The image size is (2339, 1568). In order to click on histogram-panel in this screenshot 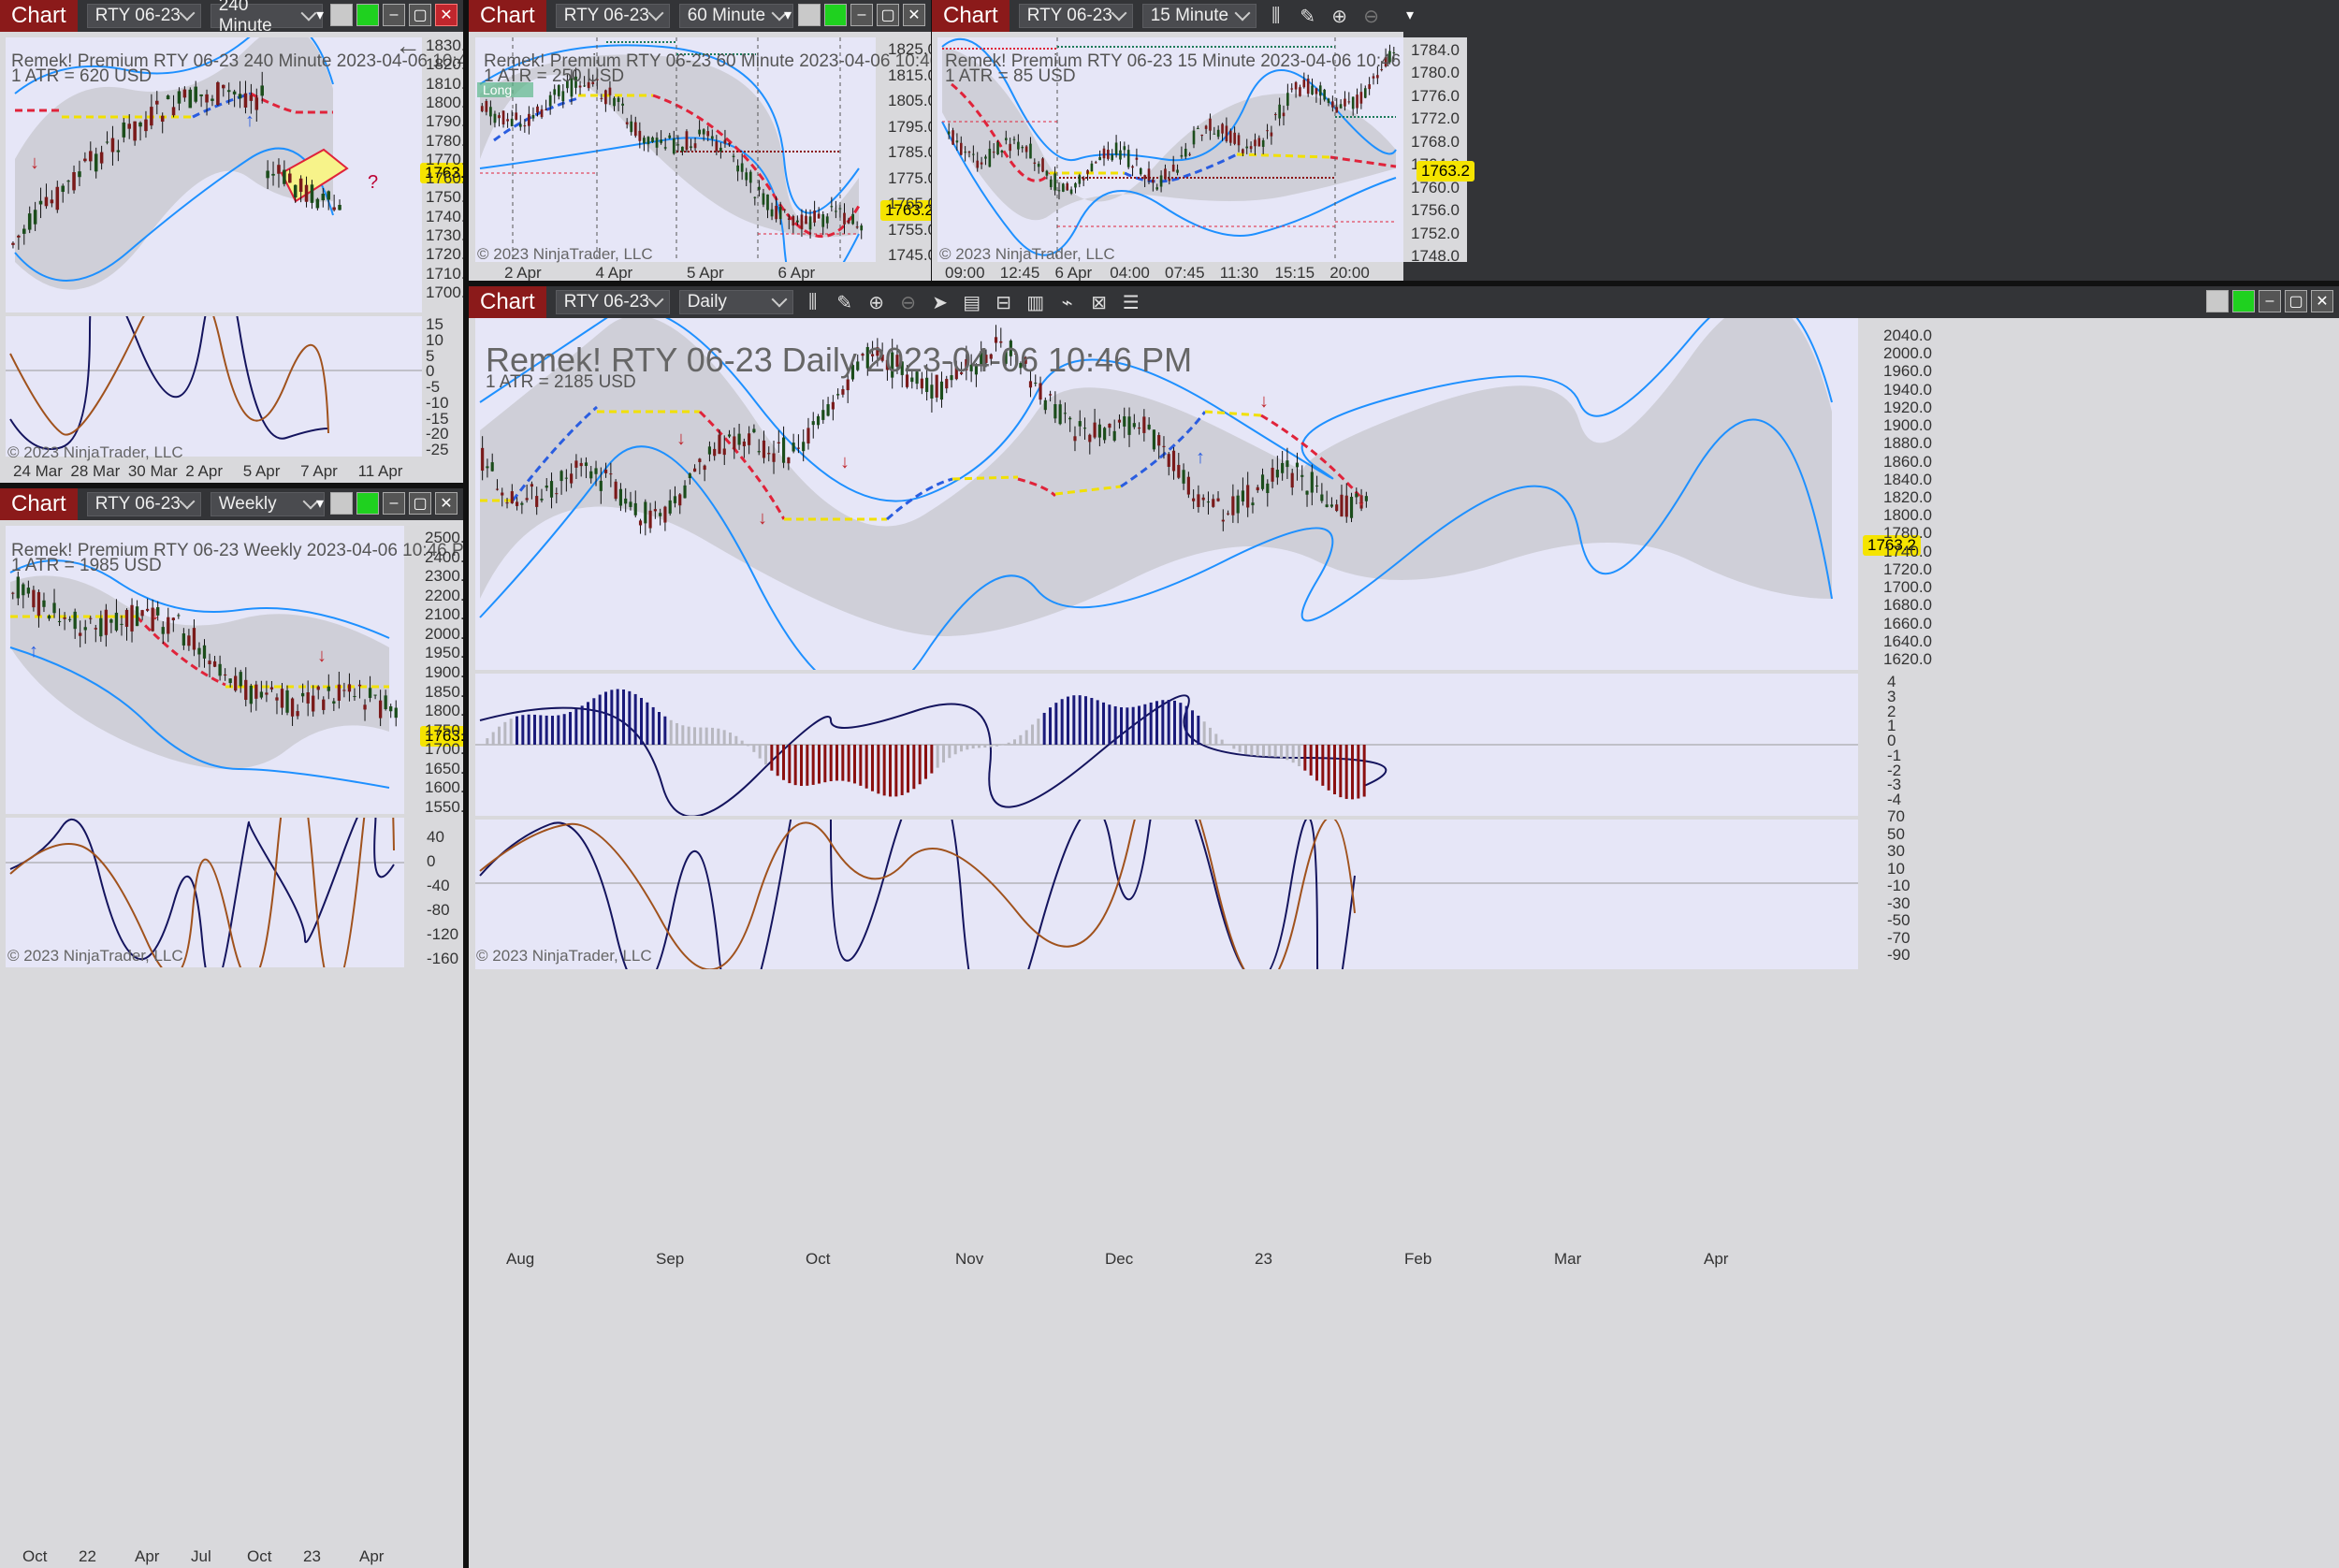, I will do `click(1166, 746)`.